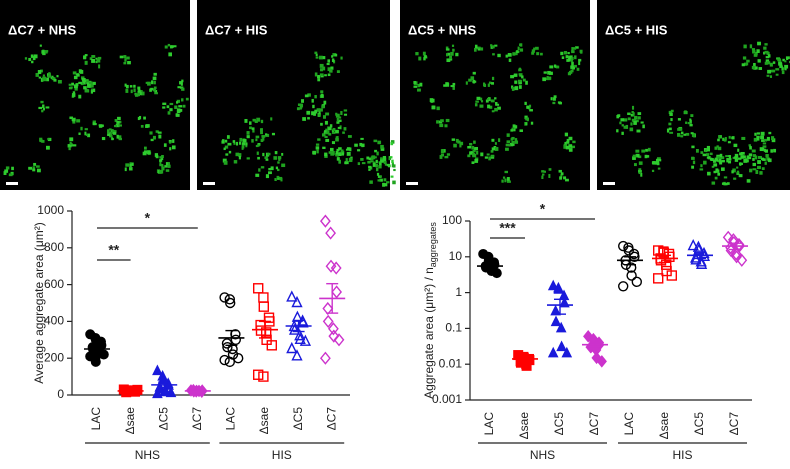 Image resolution: width=790 pixels, height=469 pixels. What do you see at coordinates (113, 250) in the screenshot?
I see `significance-label: **` at bounding box center [113, 250].